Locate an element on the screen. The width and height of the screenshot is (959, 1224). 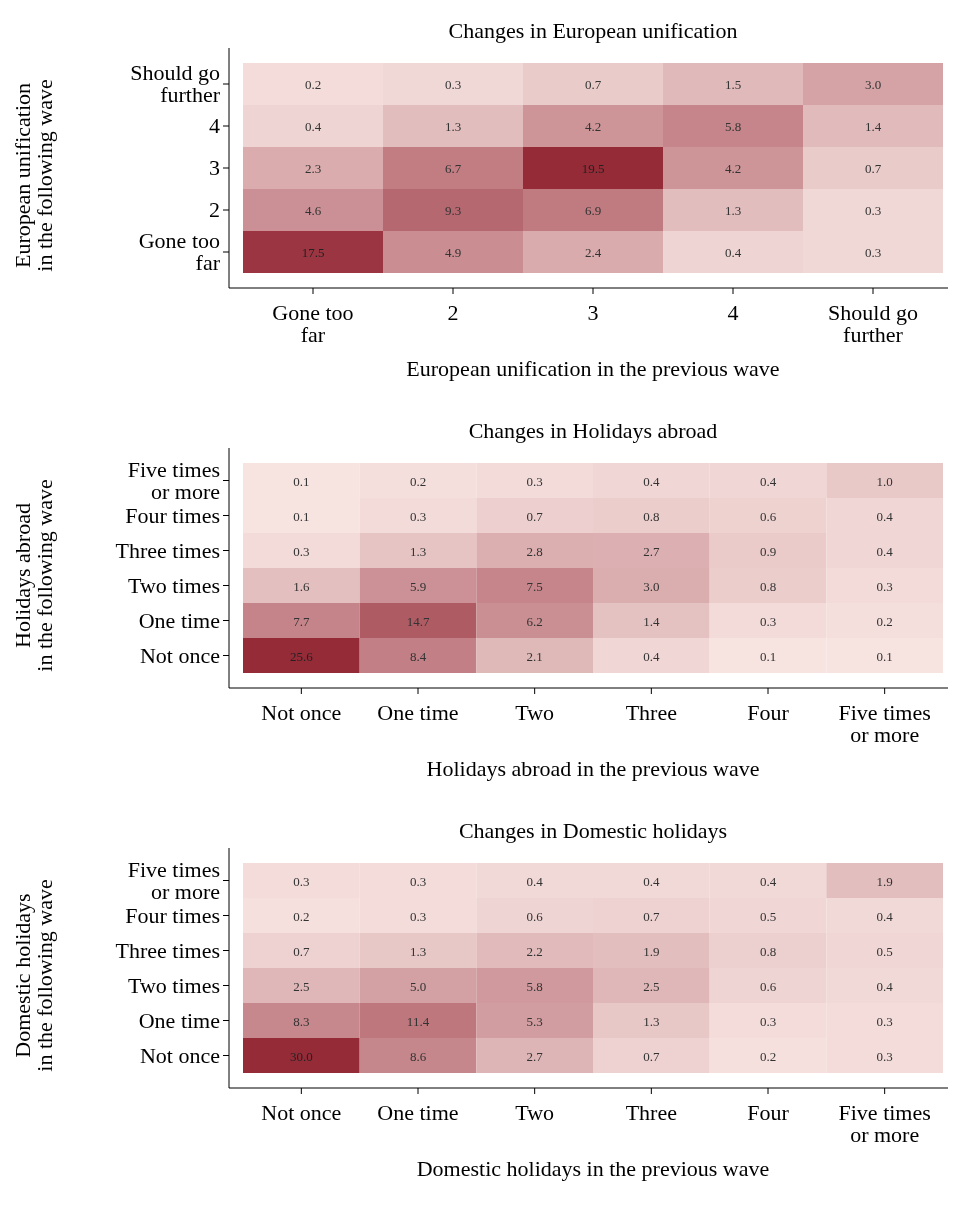
x-tick-label: Two is located at coordinates (535, 712).